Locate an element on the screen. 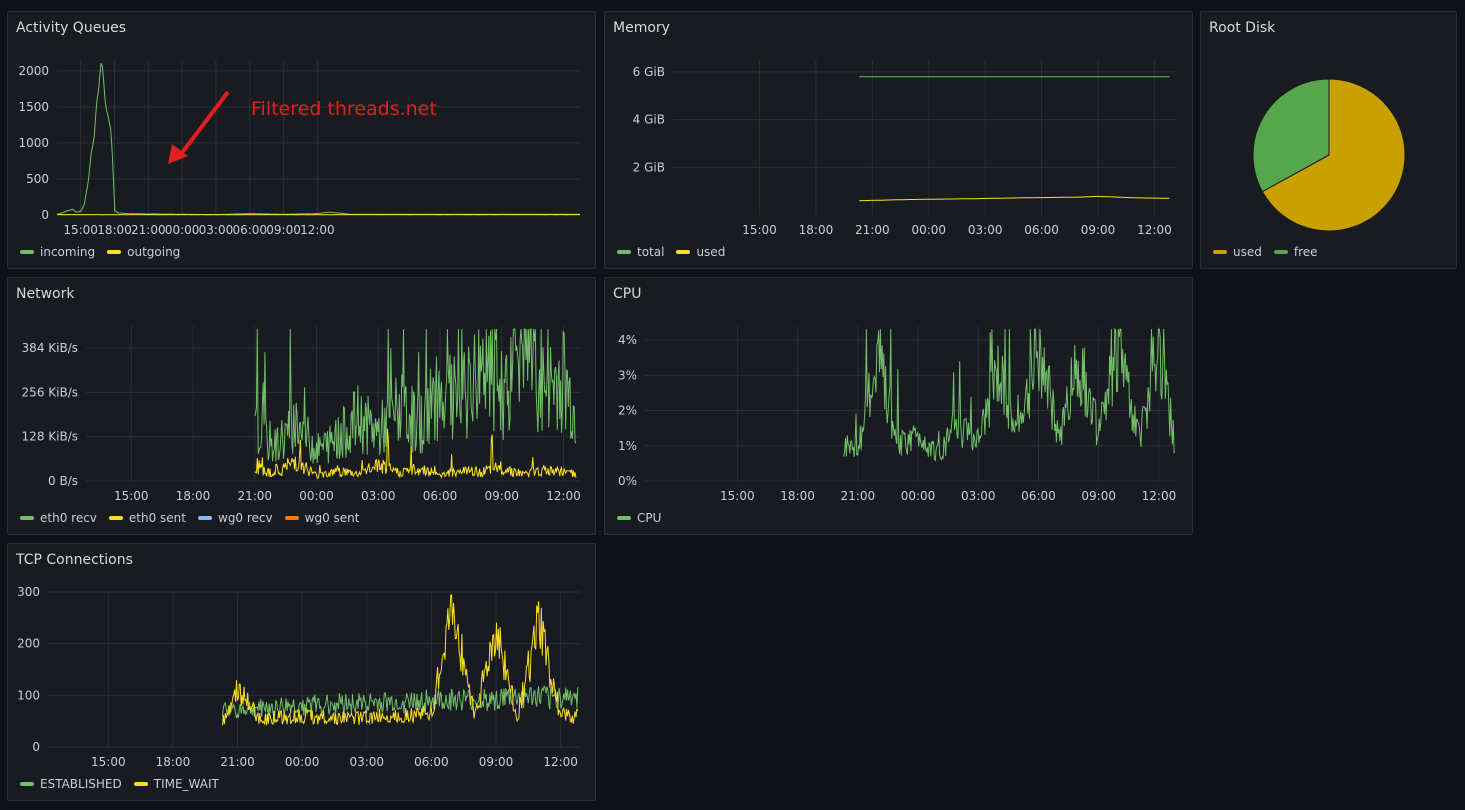  legend-item: free is located at coordinates (1295, 252).